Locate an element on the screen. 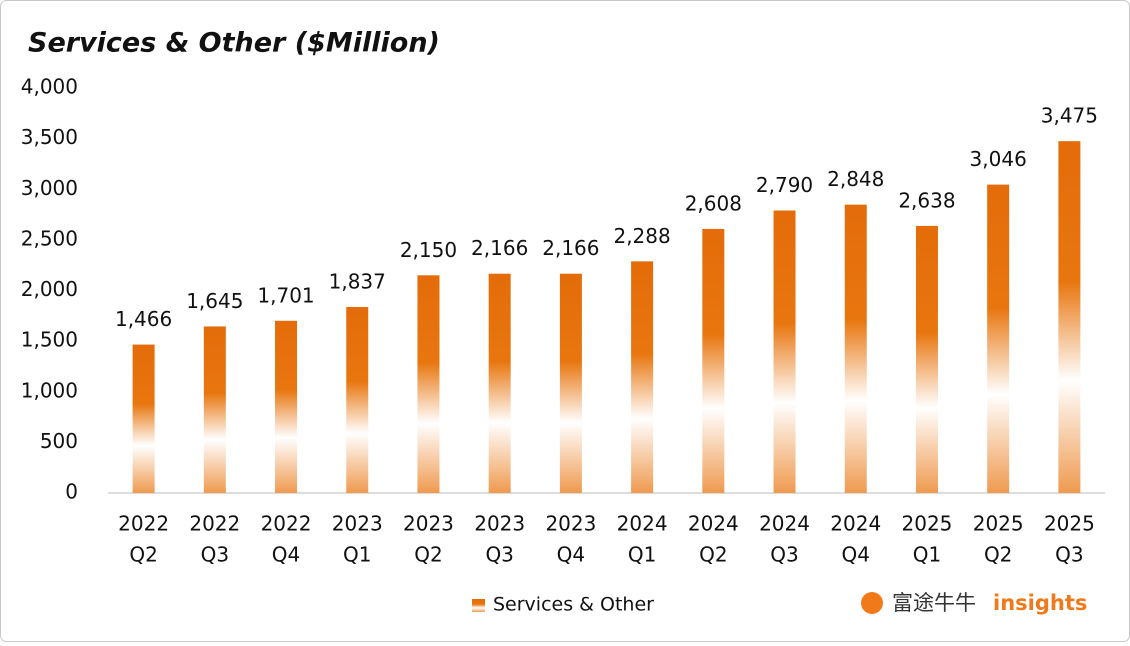  value-label: 3,475 is located at coordinates (1069, 116).